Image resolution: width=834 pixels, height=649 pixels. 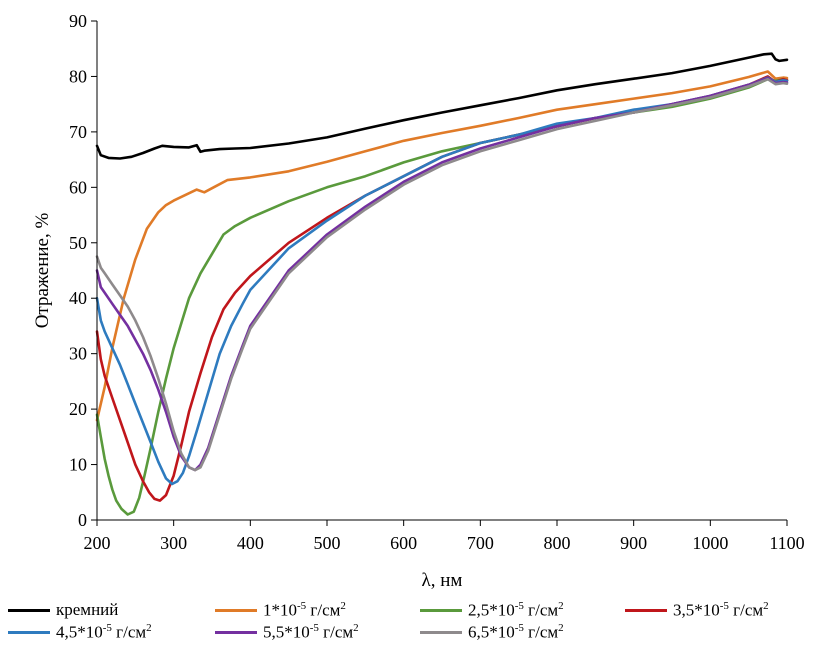 What do you see at coordinates (311, 632) in the screenshot?
I see `legend-label: 5,5*10-5 г/см2` at bounding box center [311, 632].